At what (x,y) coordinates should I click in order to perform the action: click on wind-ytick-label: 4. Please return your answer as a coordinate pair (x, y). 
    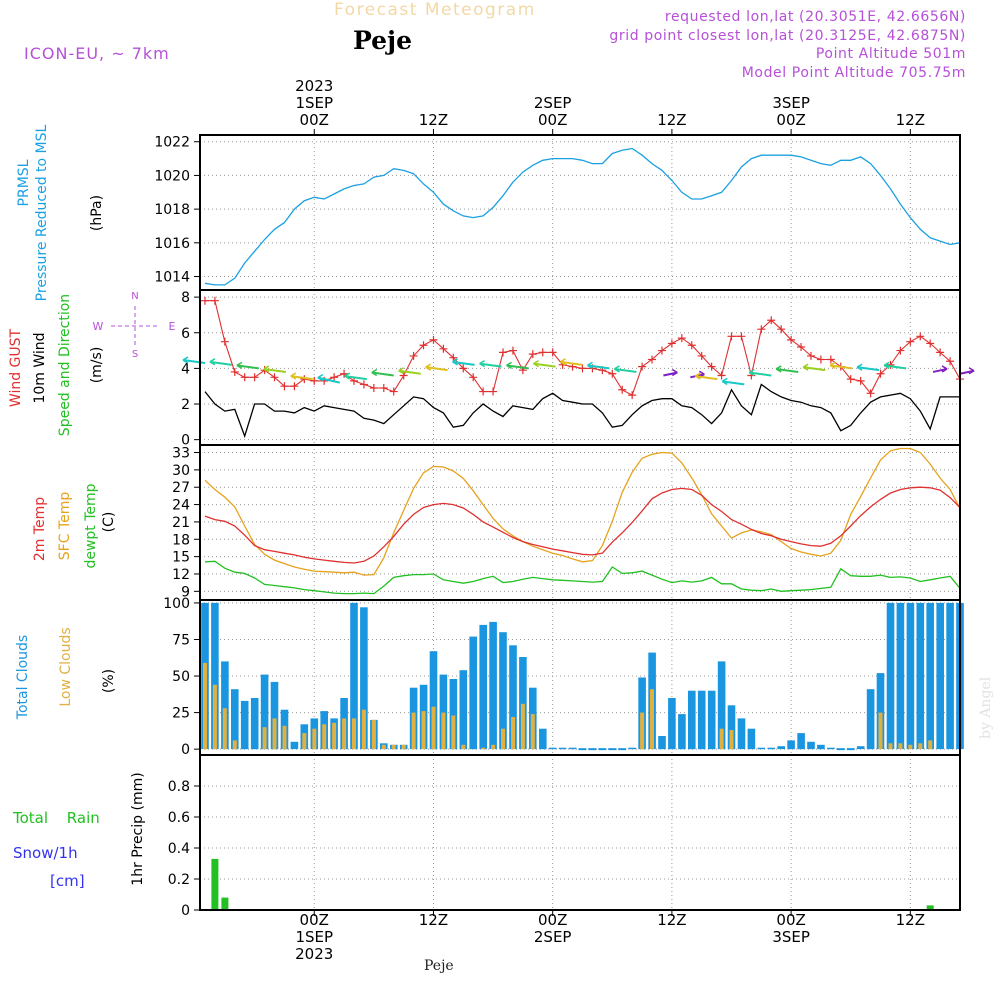
    Looking at the image, I should click on (185, 369).